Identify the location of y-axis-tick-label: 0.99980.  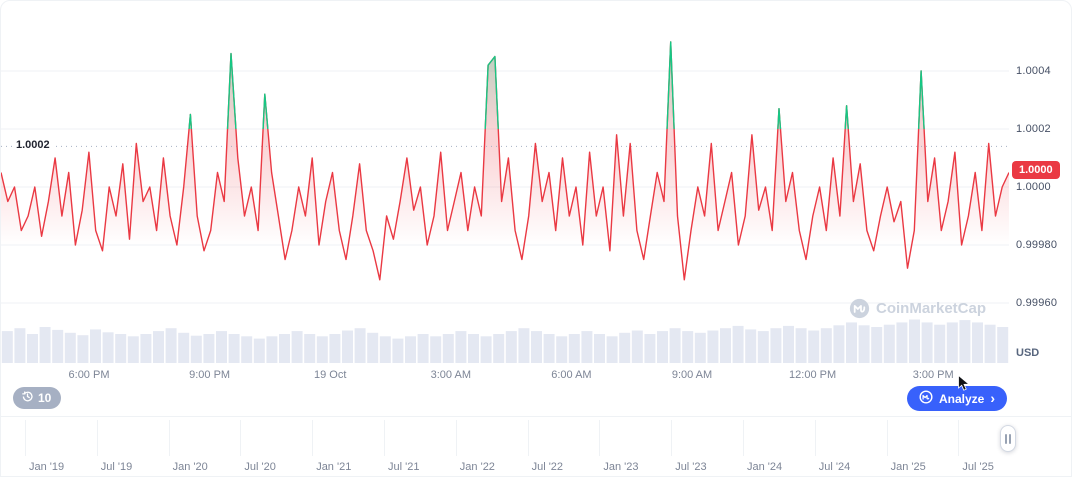
(1037, 245).